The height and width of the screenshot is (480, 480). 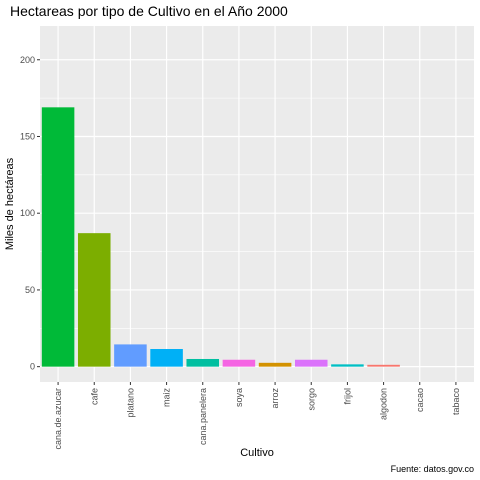 What do you see at coordinates (94, 396) in the screenshot?
I see `x-tick-label: cafe` at bounding box center [94, 396].